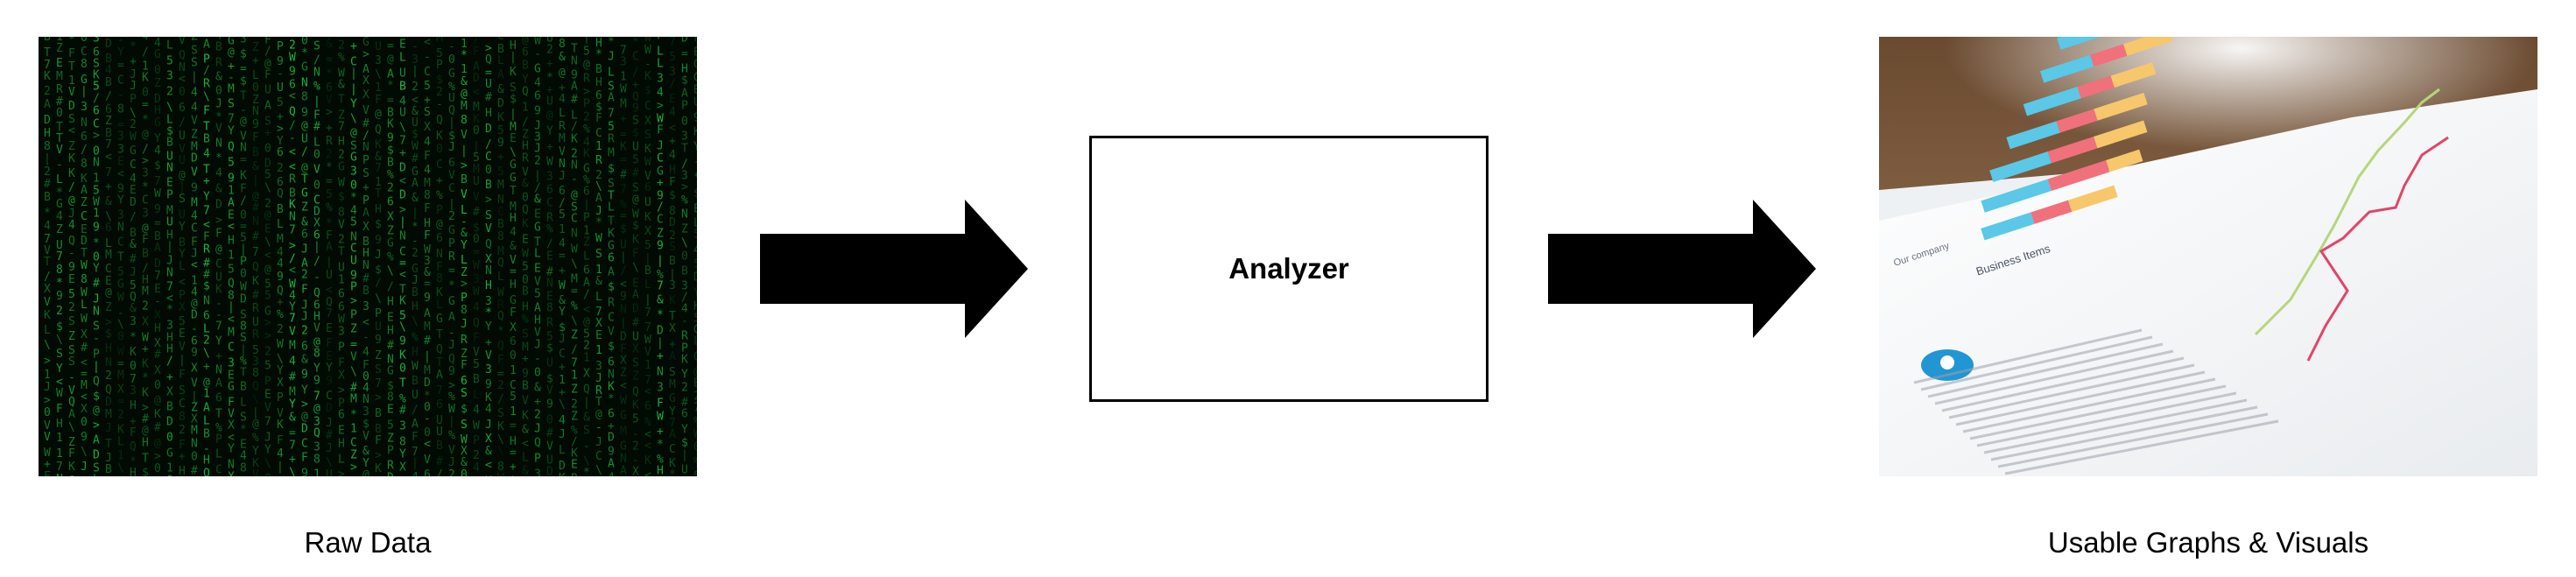 The width and height of the screenshot is (2576, 577). Describe the element at coordinates (451, 371) in the screenshot. I see `svg-text: 9` at that location.